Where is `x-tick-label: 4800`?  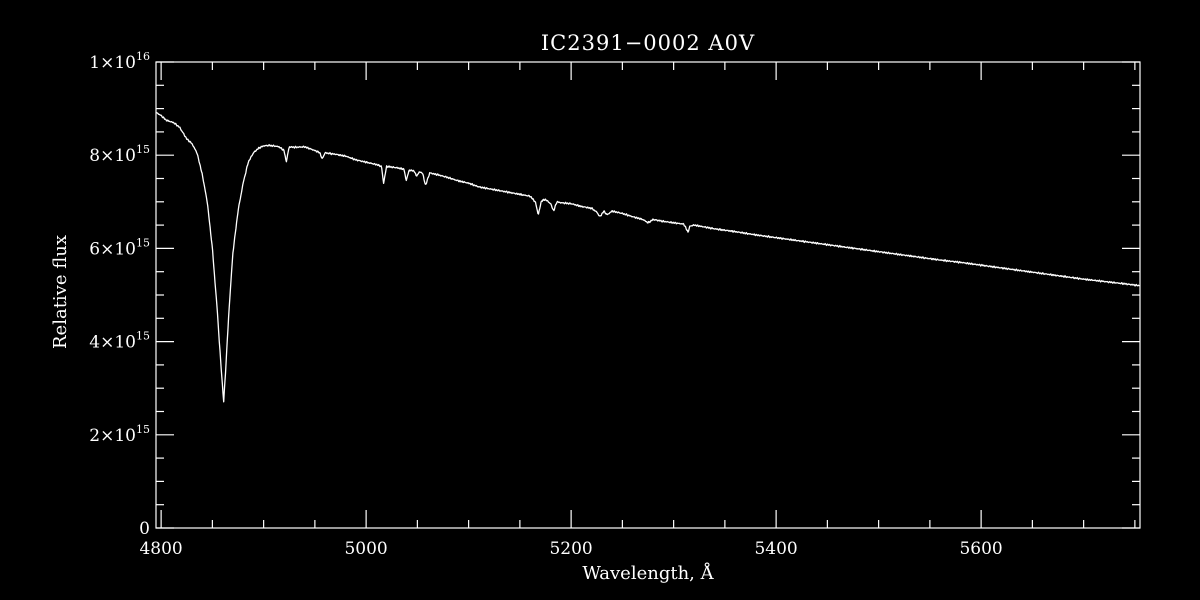
x-tick-label: 4800 is located at coordinates (160, 549).